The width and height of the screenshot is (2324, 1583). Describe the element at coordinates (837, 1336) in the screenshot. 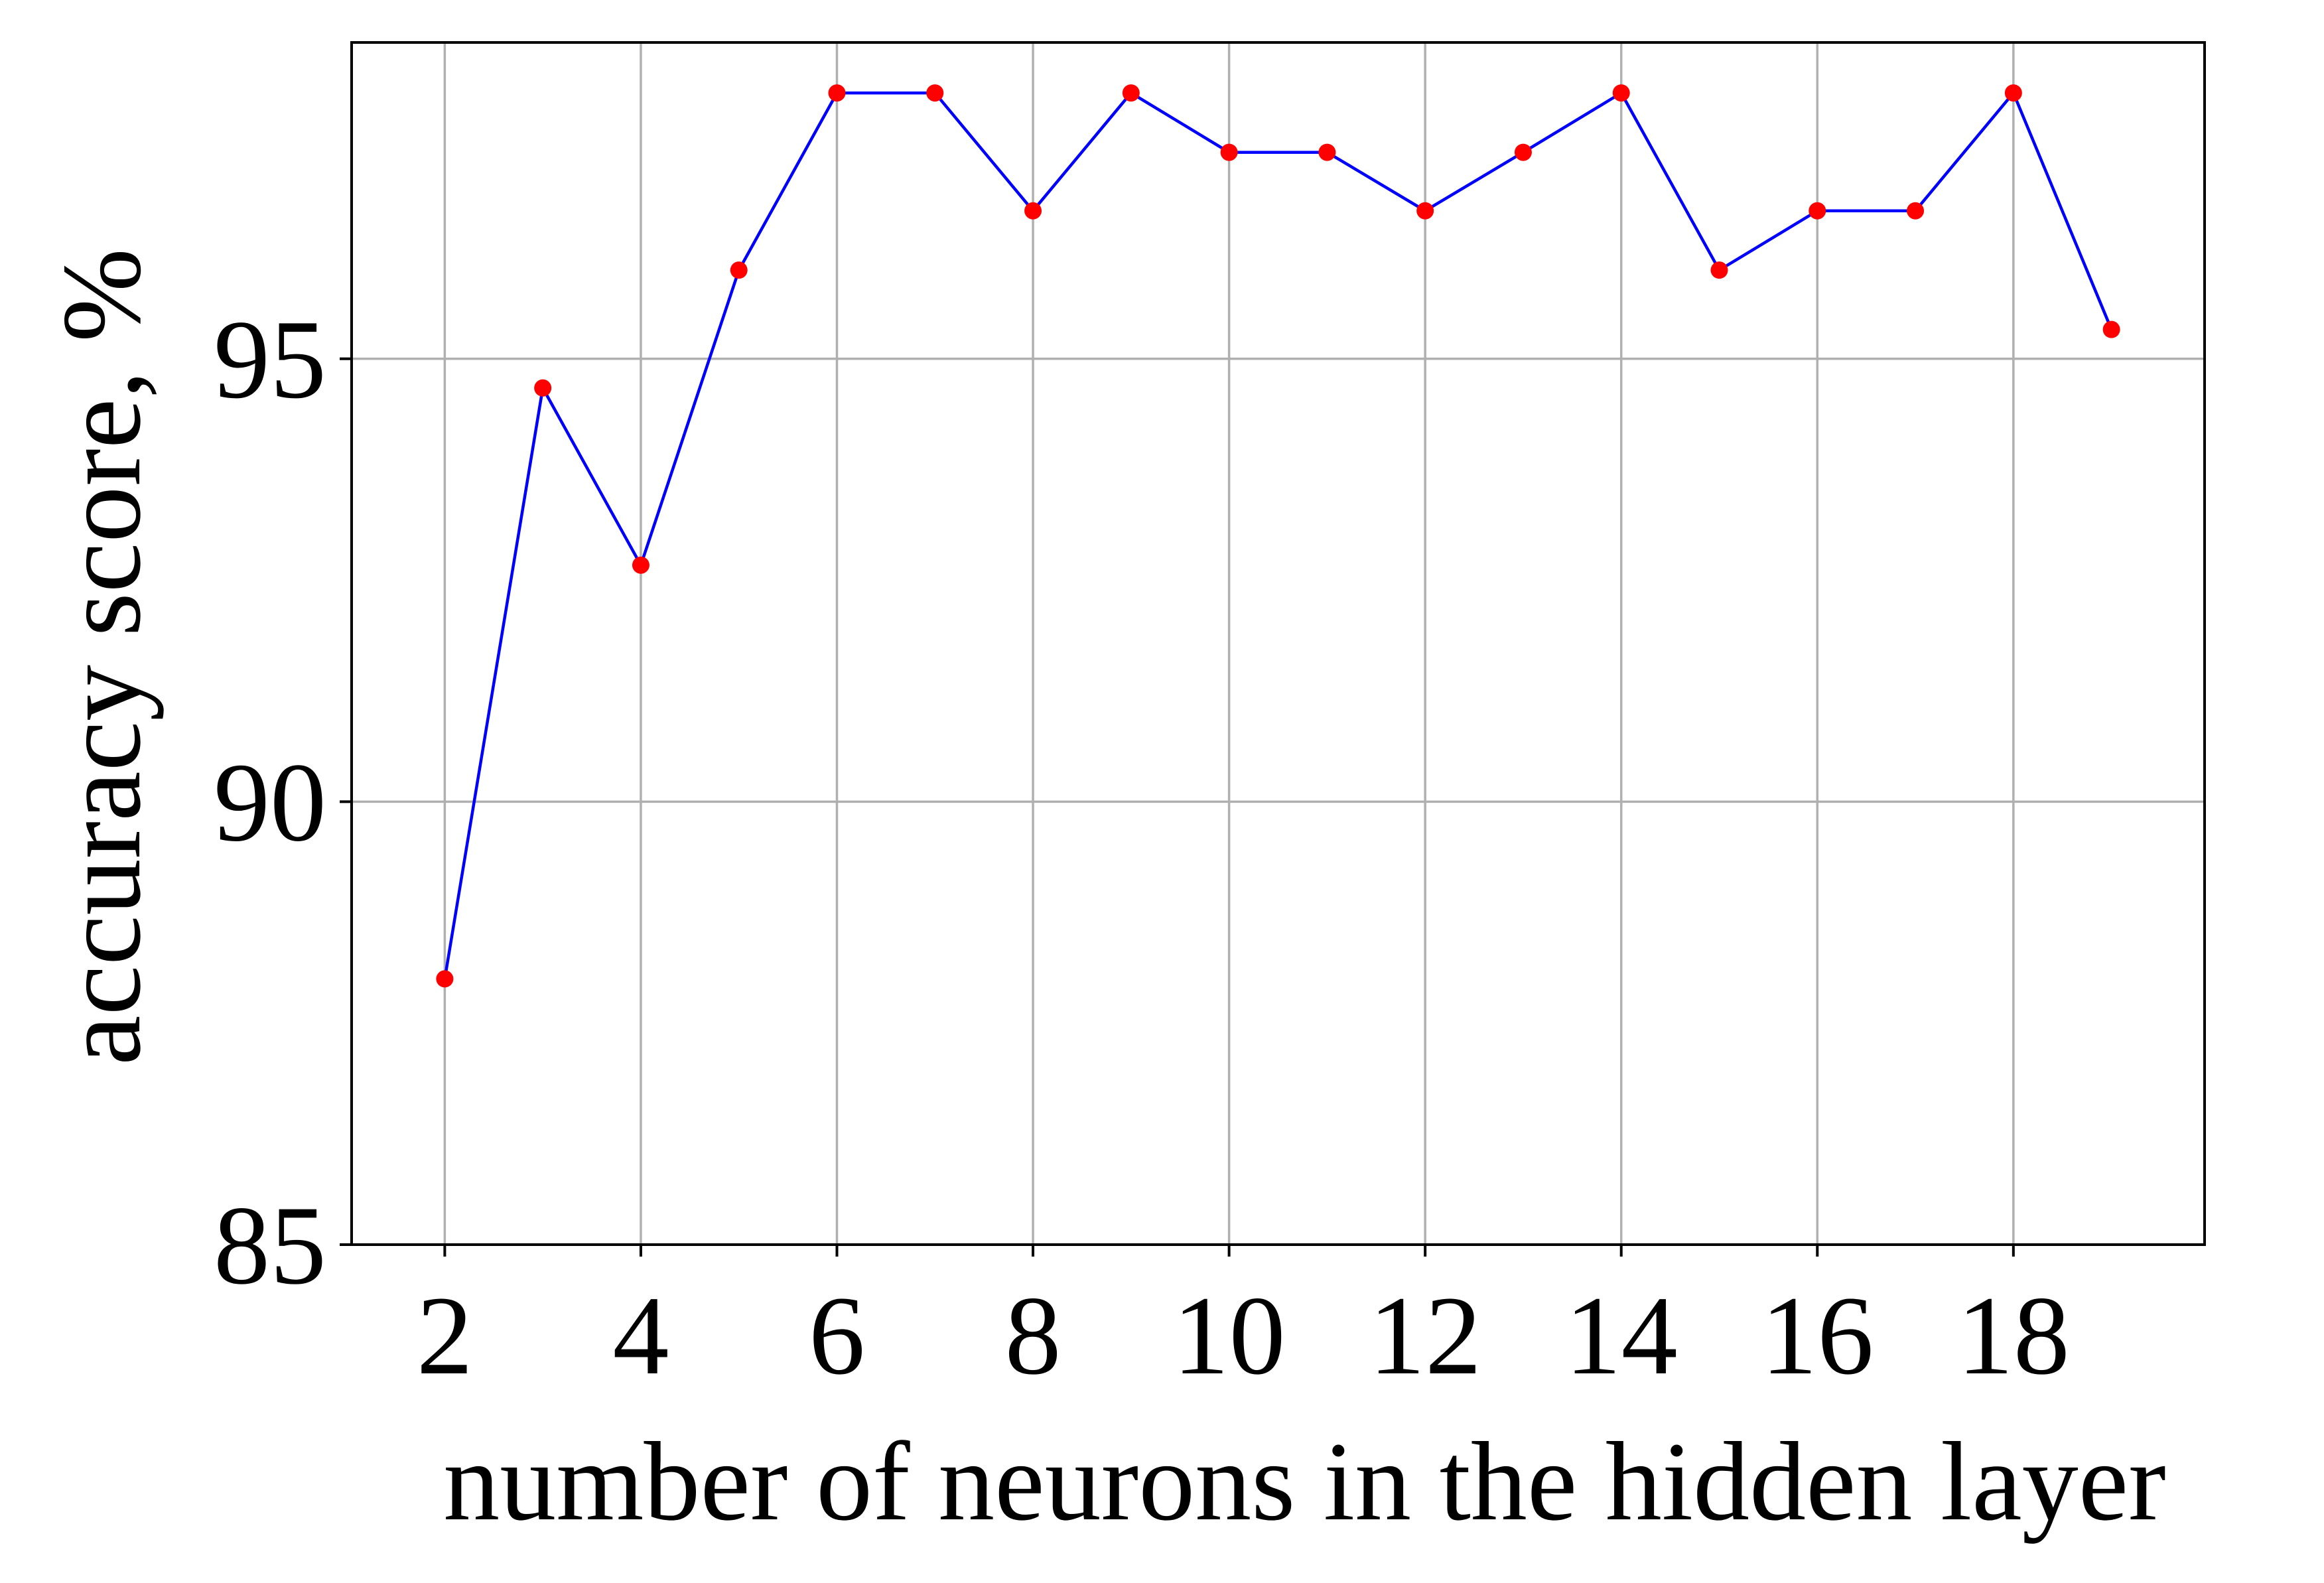

I see `x-tick-label: 6` at that location.